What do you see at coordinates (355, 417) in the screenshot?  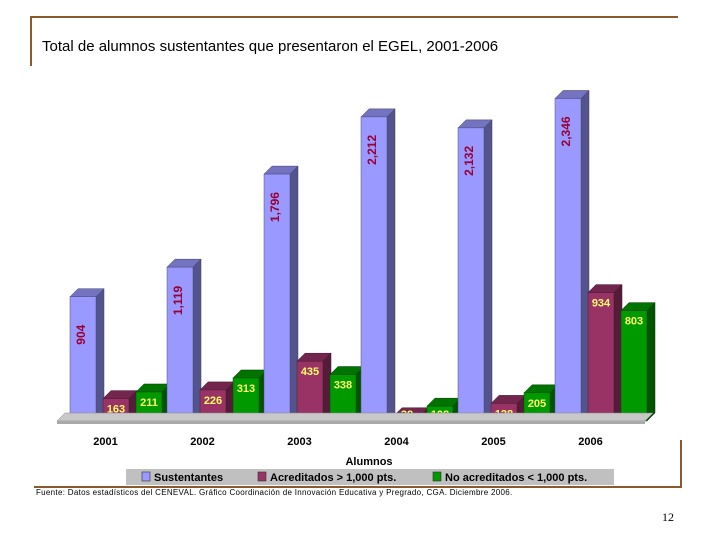 I see `chart-floor` at bounding box center [355, 417].